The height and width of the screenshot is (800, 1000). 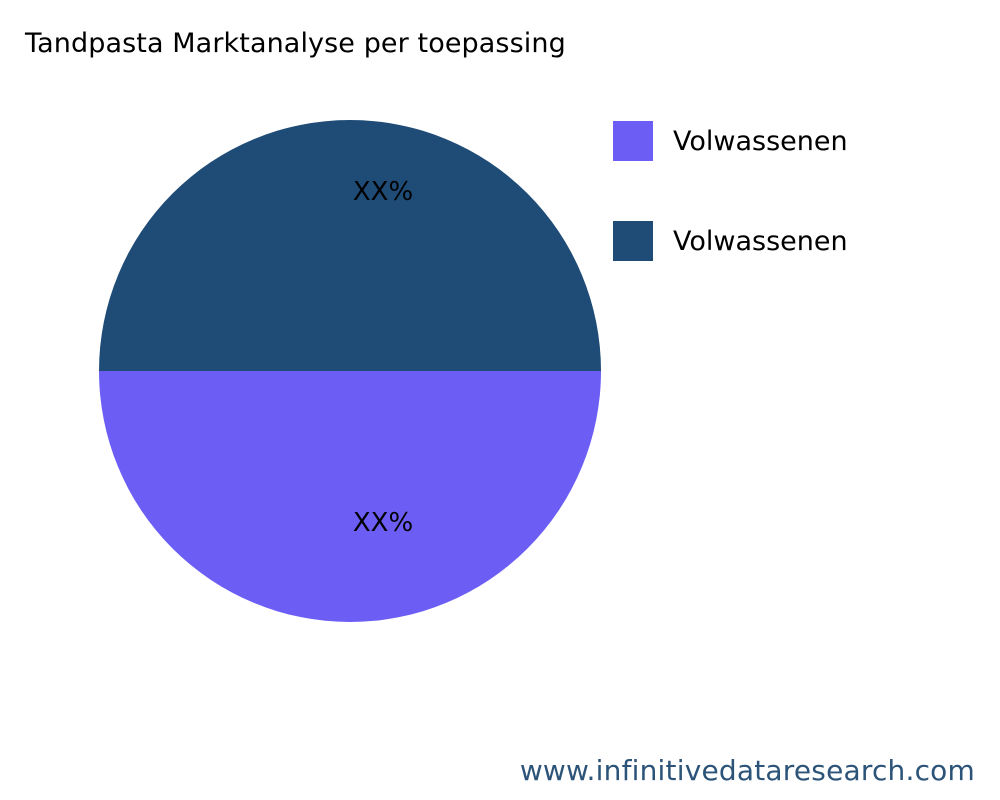 What do you see at coordinates (383, 523) in the screenshot?
I see `pie-slice-label-1: XX%` at bounding box center [383, 523].